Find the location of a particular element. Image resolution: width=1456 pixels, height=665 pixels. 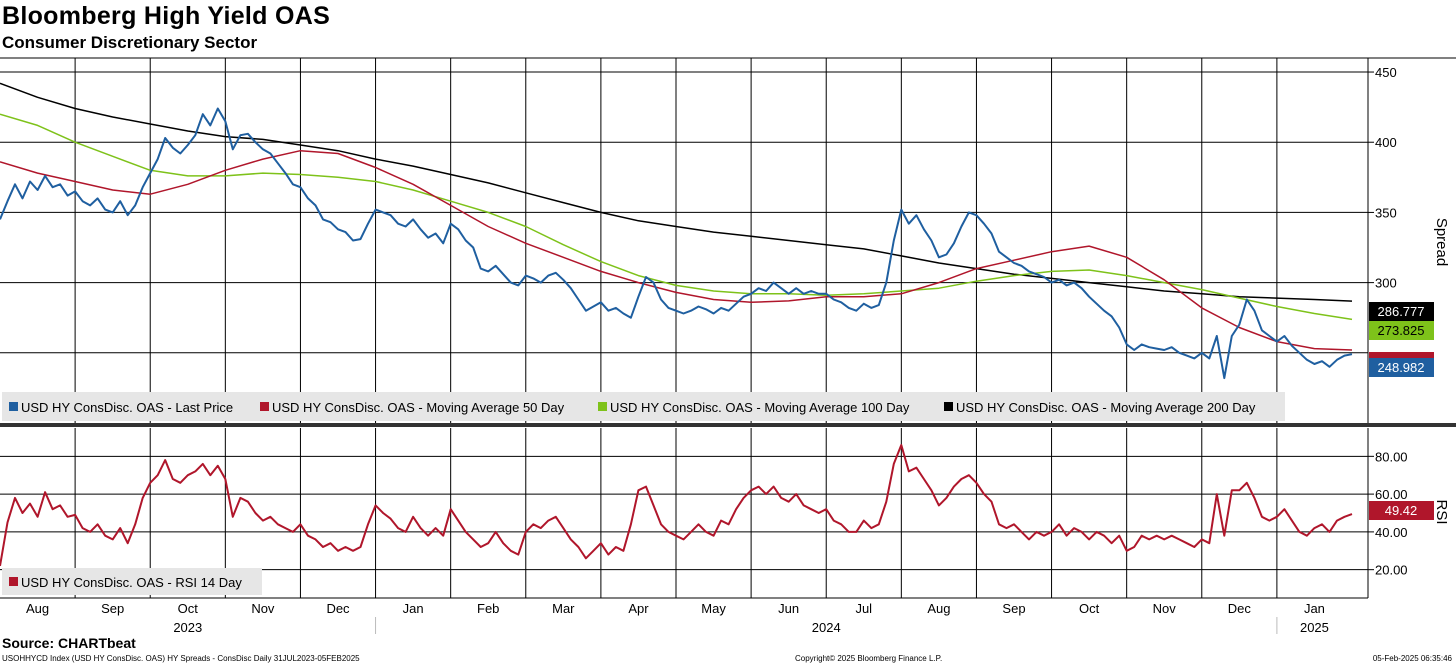

x-tick-label: May is located at coordinates (713, 608).